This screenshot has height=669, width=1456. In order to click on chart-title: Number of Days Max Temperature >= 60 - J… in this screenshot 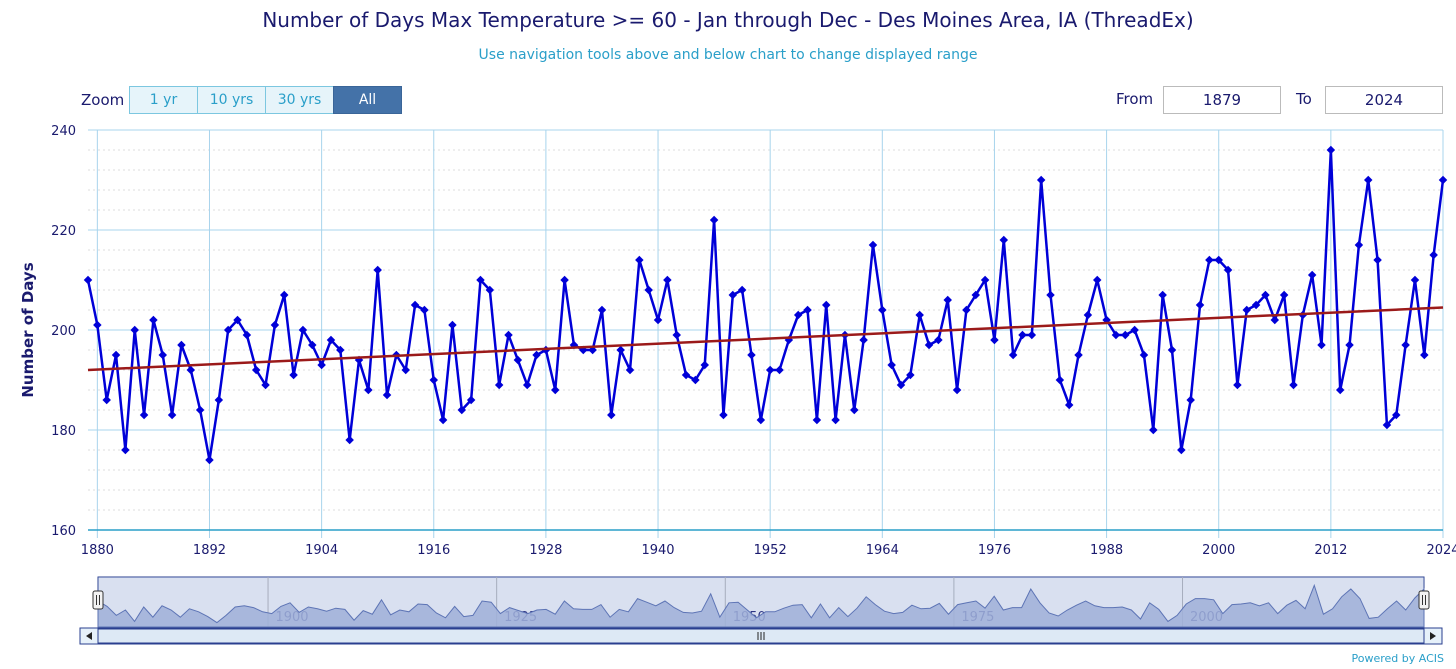, I will do `click(728, 20)`.